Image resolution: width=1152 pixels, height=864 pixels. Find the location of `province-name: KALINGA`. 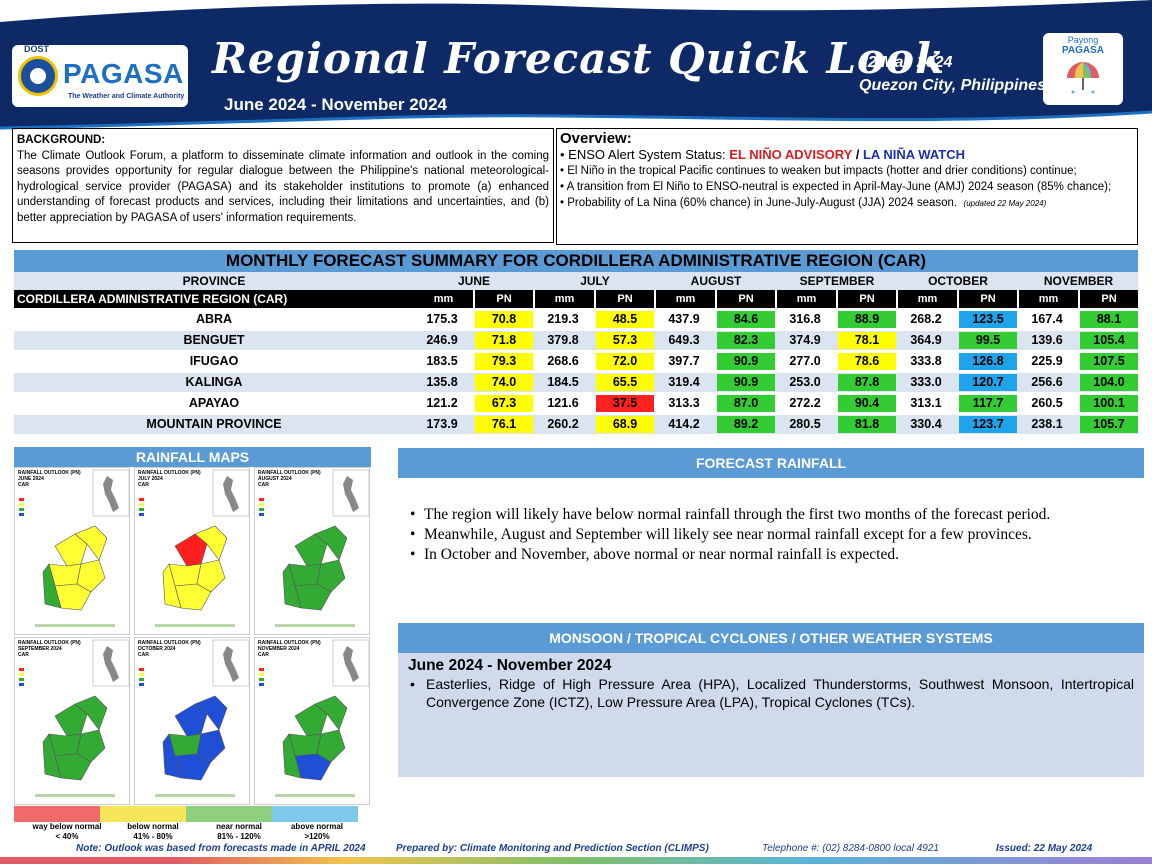

province-name: KALINGA is located at coordinates (214, 382).